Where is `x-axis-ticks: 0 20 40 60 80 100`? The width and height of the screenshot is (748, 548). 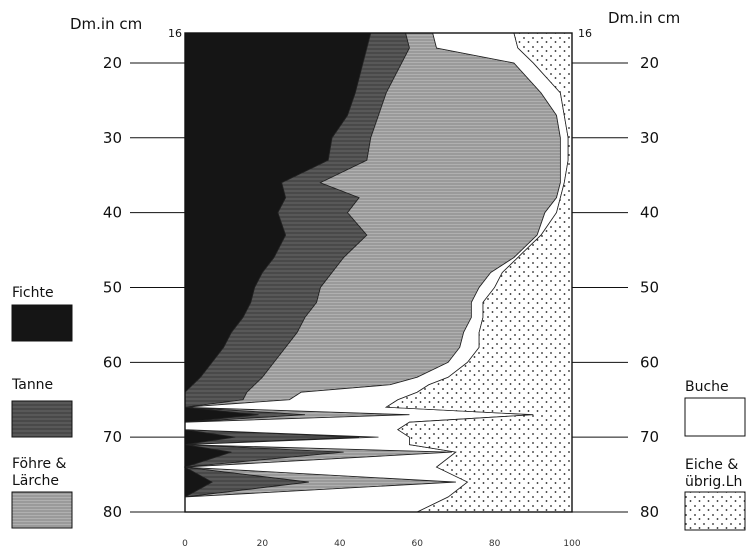 x-axis-ticks: 0 20 40 60 80 100 is located at coordinates (381, 543).